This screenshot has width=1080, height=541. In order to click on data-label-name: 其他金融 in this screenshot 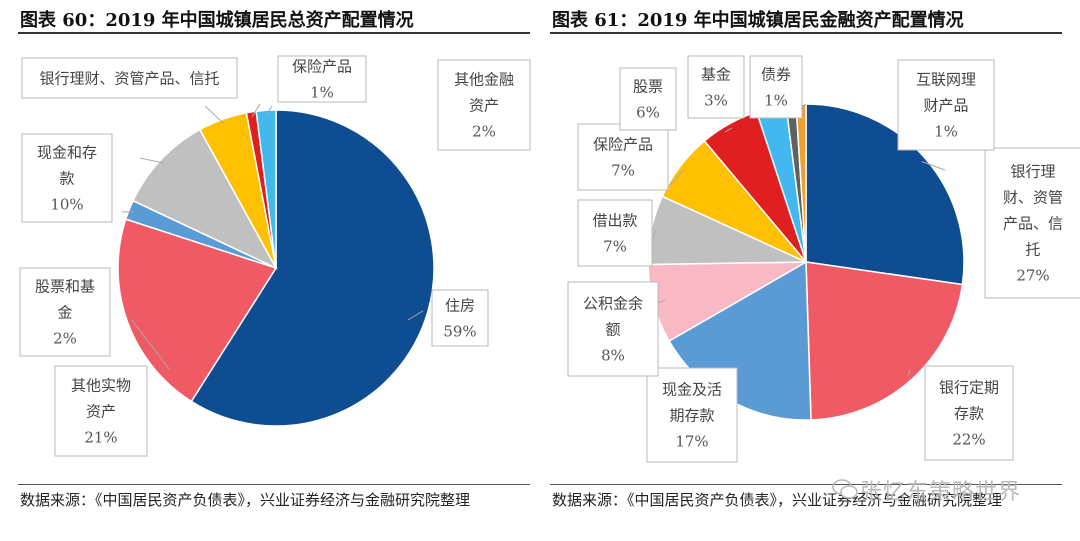, I will do `click(484, 80)`.